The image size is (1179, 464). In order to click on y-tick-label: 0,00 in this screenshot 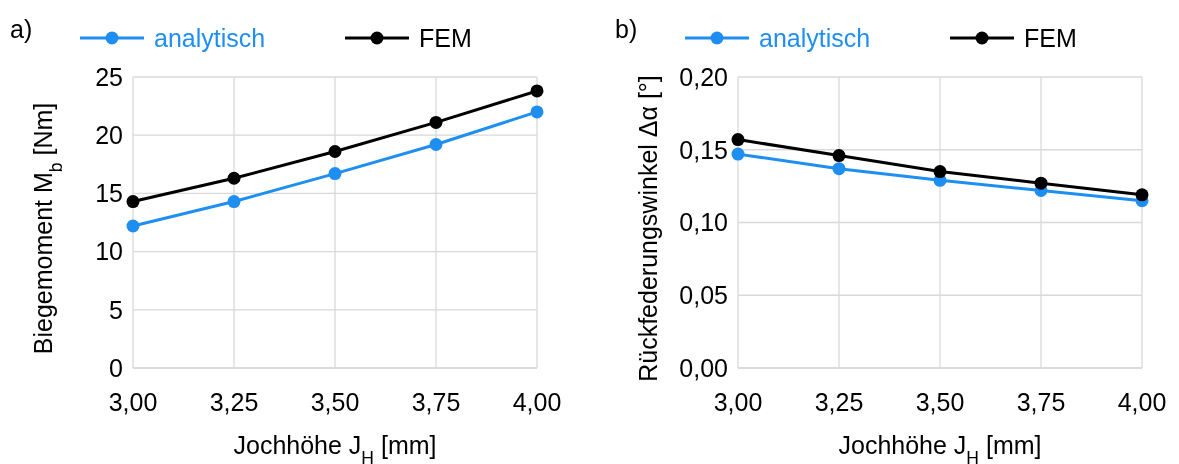, I will do `click(703, 367)`.